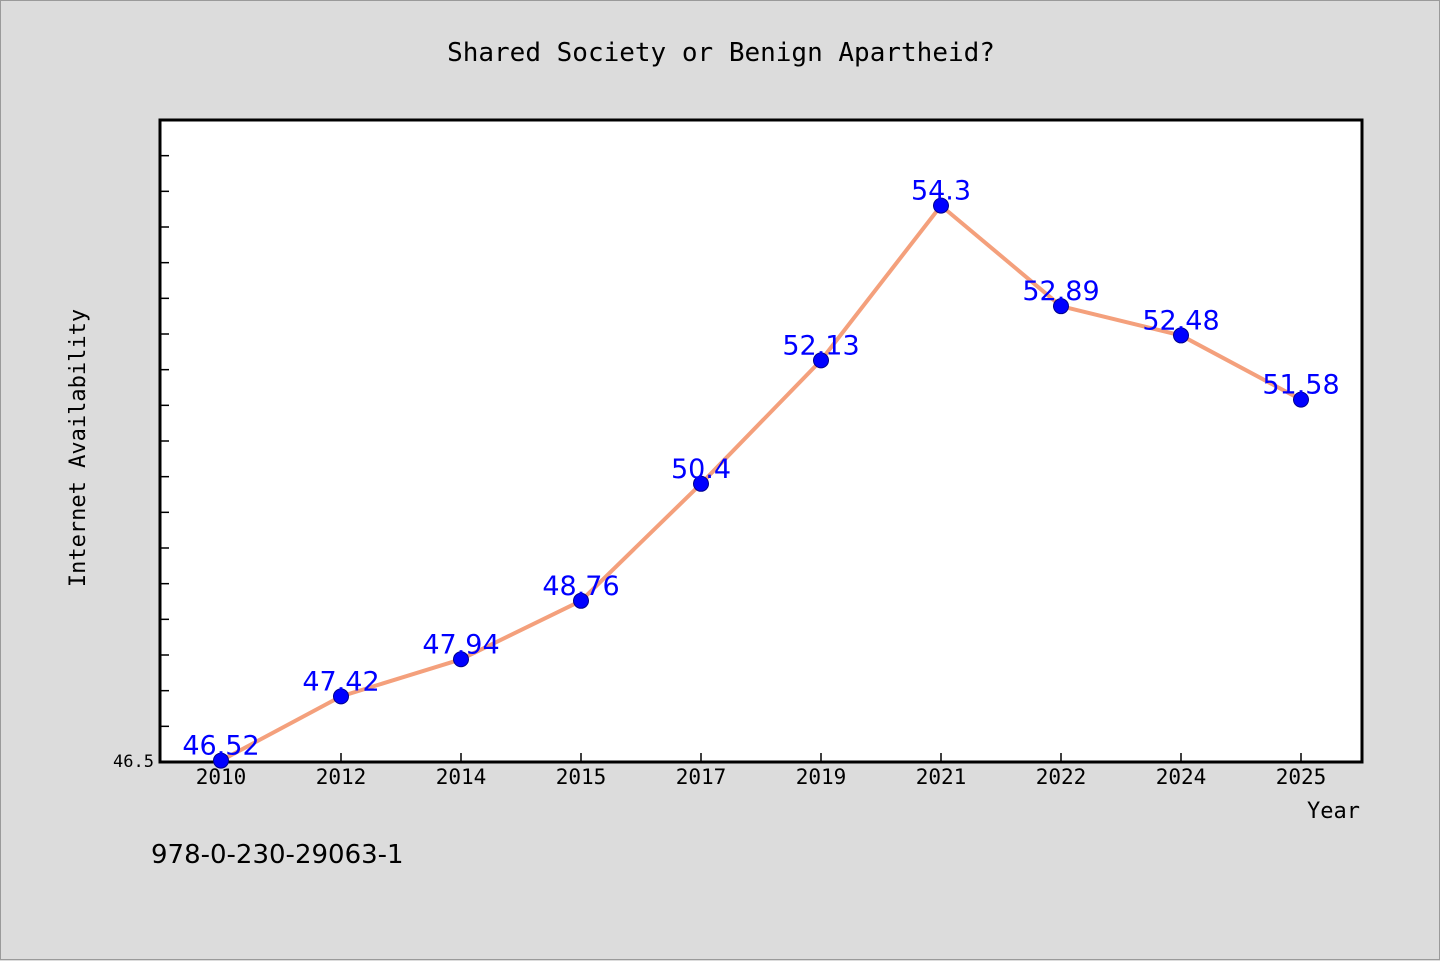 Image resolution: width=1440 pixels, height=961 pixels. Describe the element at coordinates (761, 771) in the screenshot. I see `x-axis-ticks: 2010 2012 2014 2015 2017 2019 2021 2022 2024 2025` at that location.